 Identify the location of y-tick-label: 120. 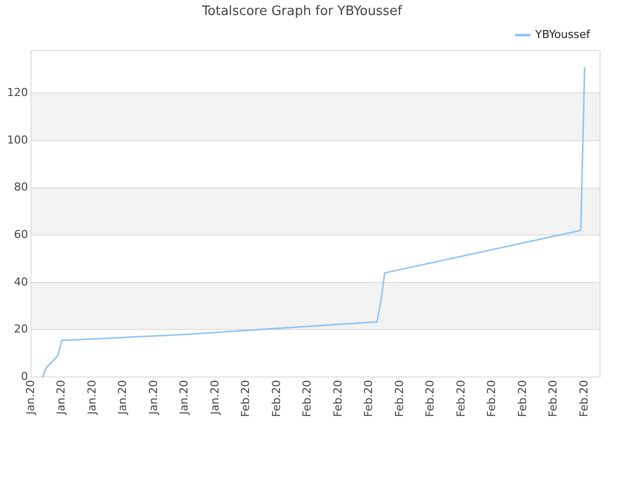
(17, 93).